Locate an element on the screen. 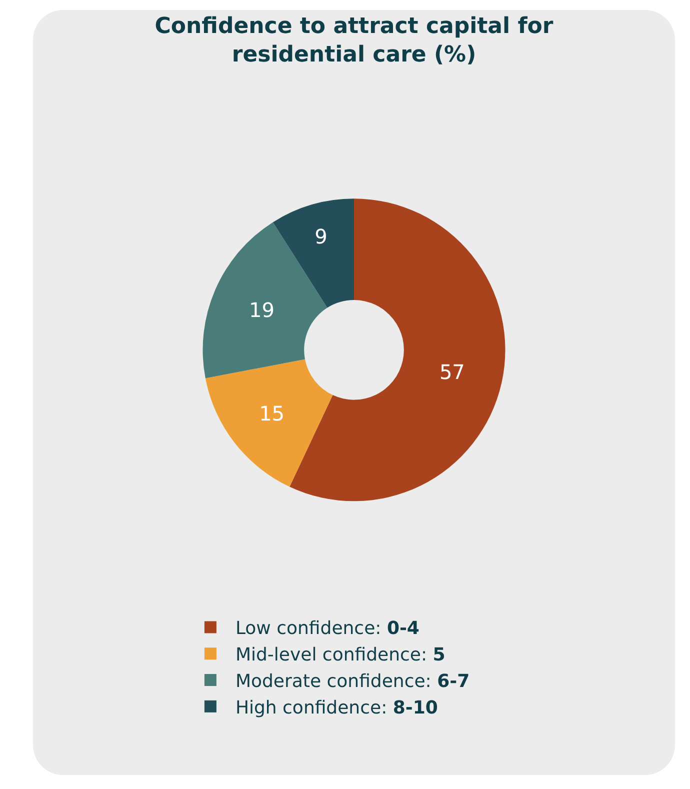 This screenshot has height=789, width=690. legend-label: Moderate confidence: 6-7 is located at coordinates (352, 681).